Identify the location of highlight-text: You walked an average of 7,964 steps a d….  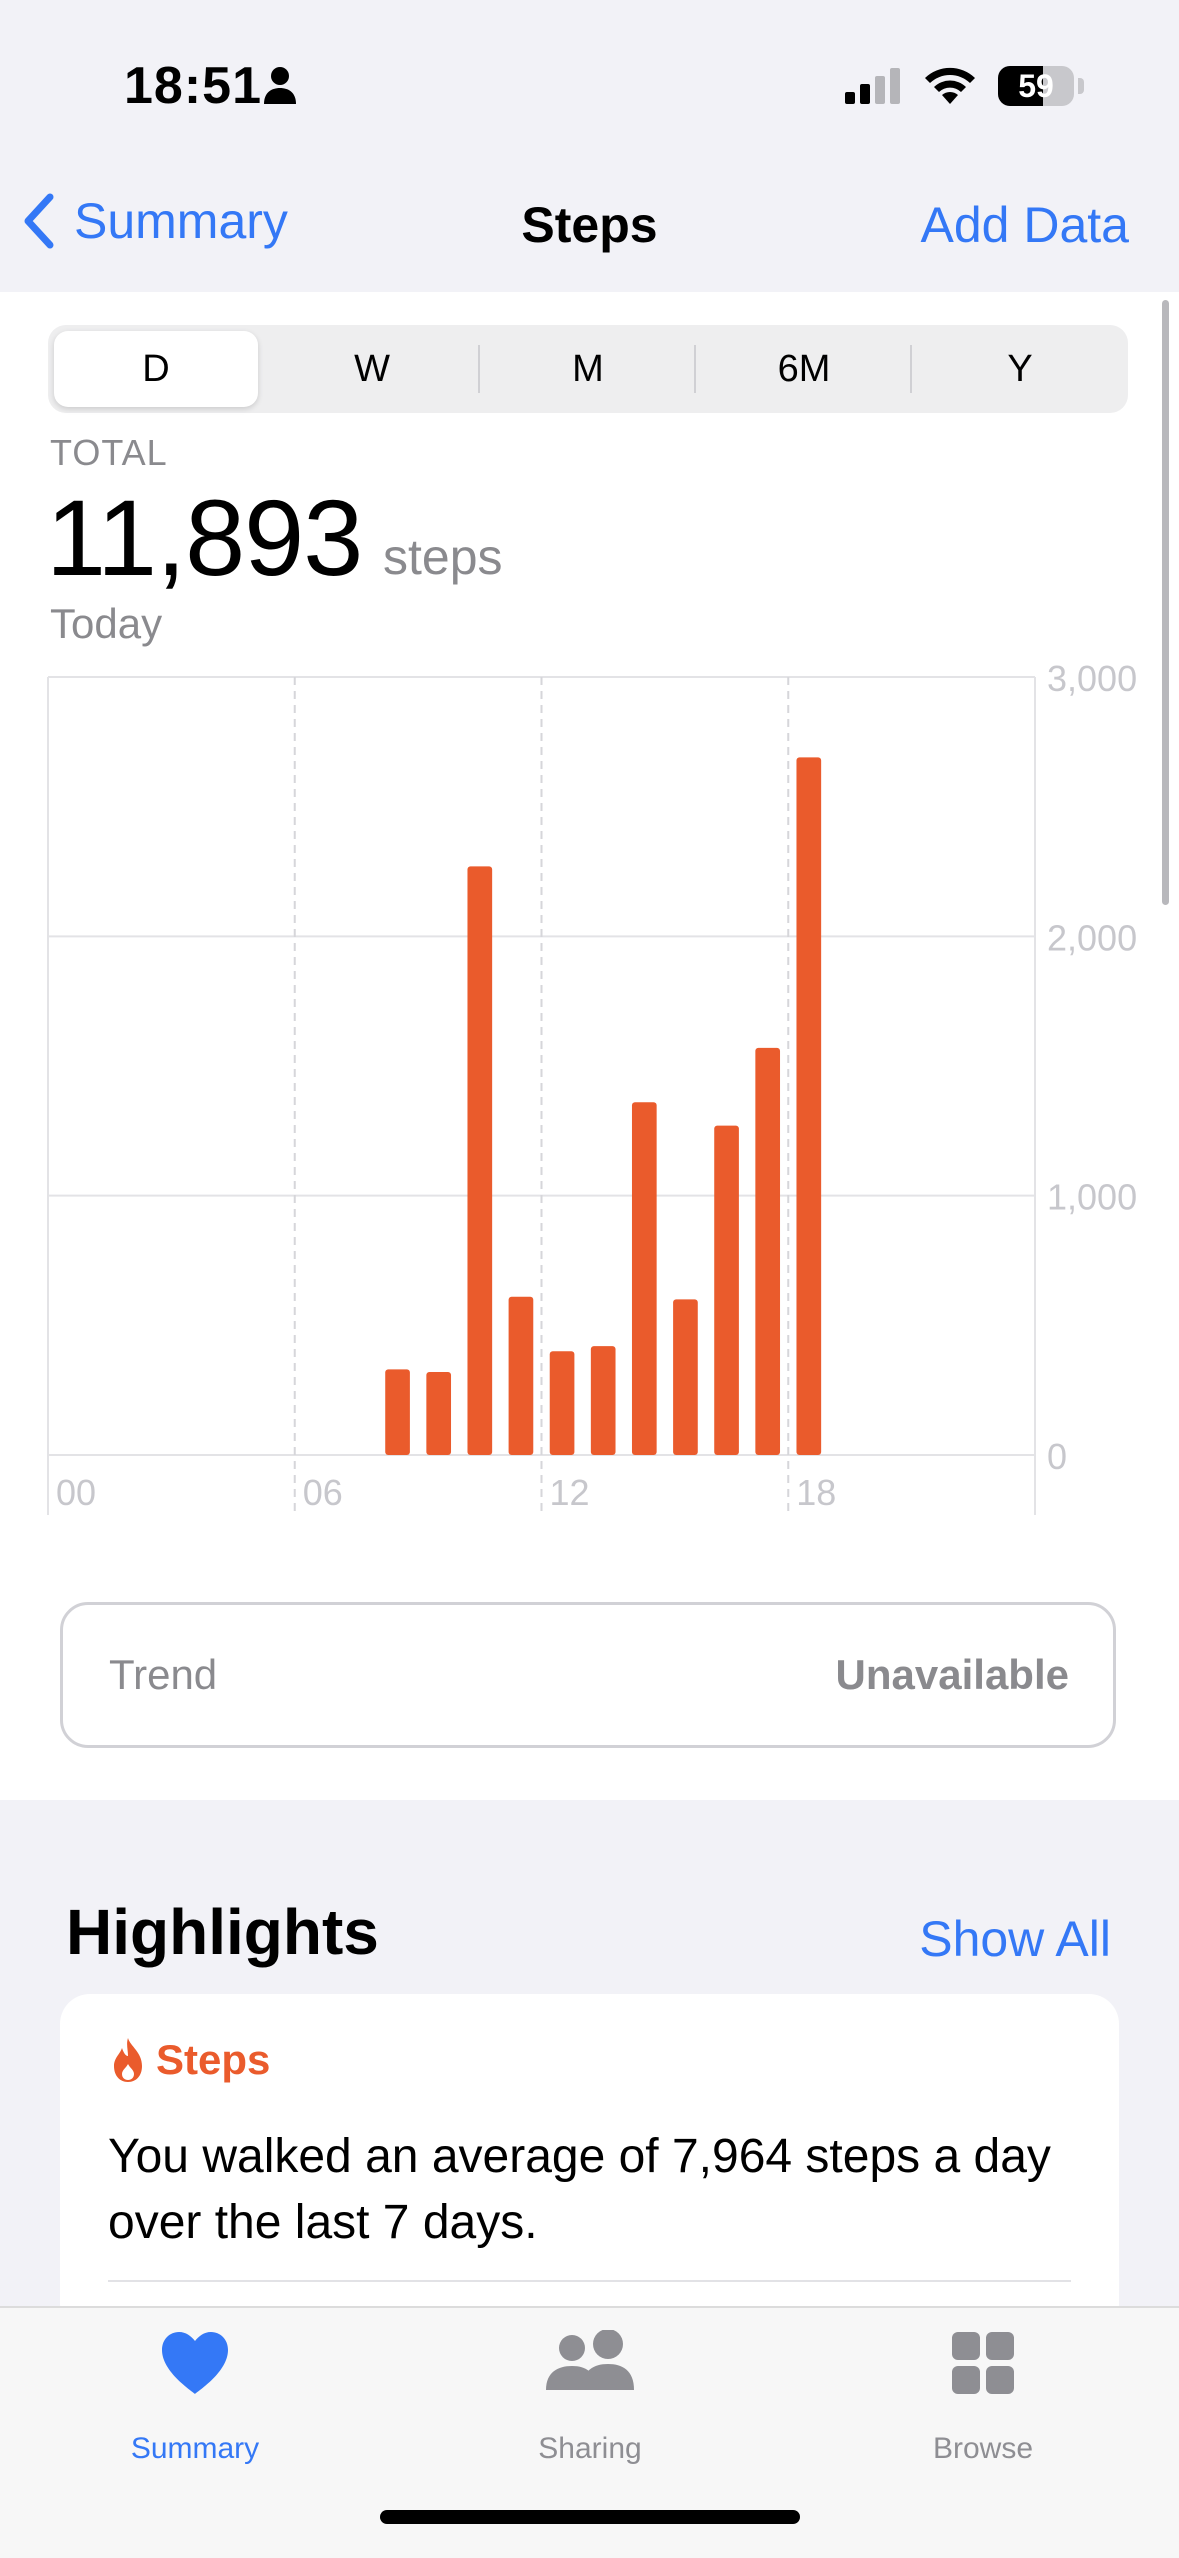
(579, 2189).